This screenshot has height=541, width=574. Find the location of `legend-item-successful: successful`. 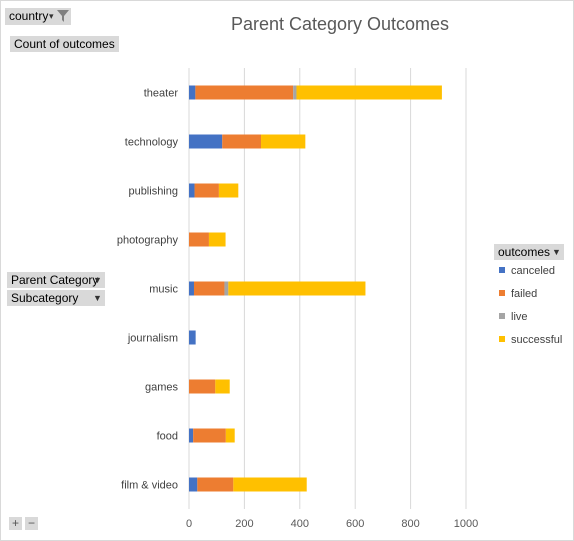

legend-item-successful: successful is located at coordinates (530, 340).